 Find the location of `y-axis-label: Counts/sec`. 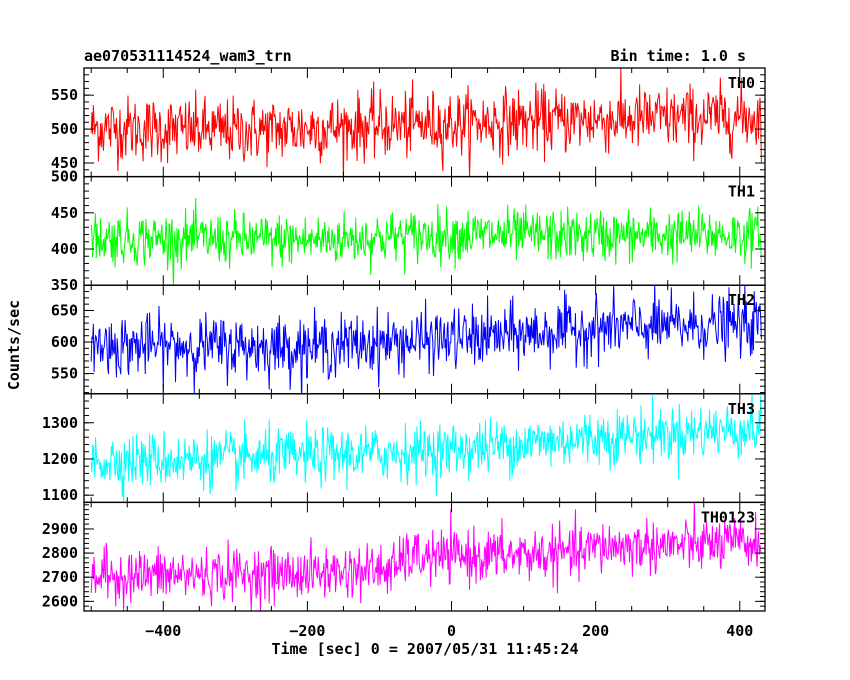

y-axis-label: Counts/sec is located at coordinates (14, 345).